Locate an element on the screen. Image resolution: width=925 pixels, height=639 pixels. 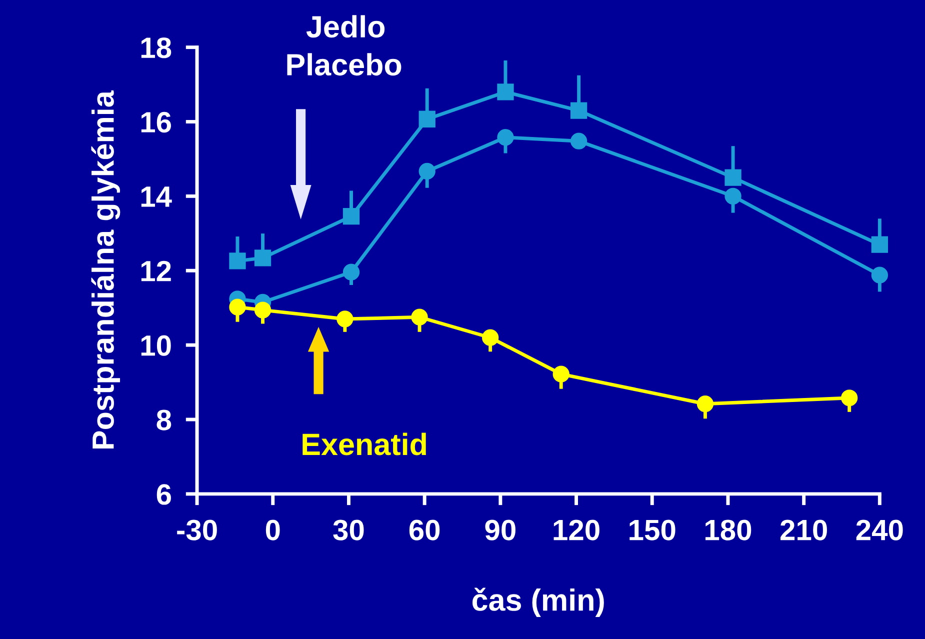
x-tick-label: 150 is located at coordinates (653, 530).